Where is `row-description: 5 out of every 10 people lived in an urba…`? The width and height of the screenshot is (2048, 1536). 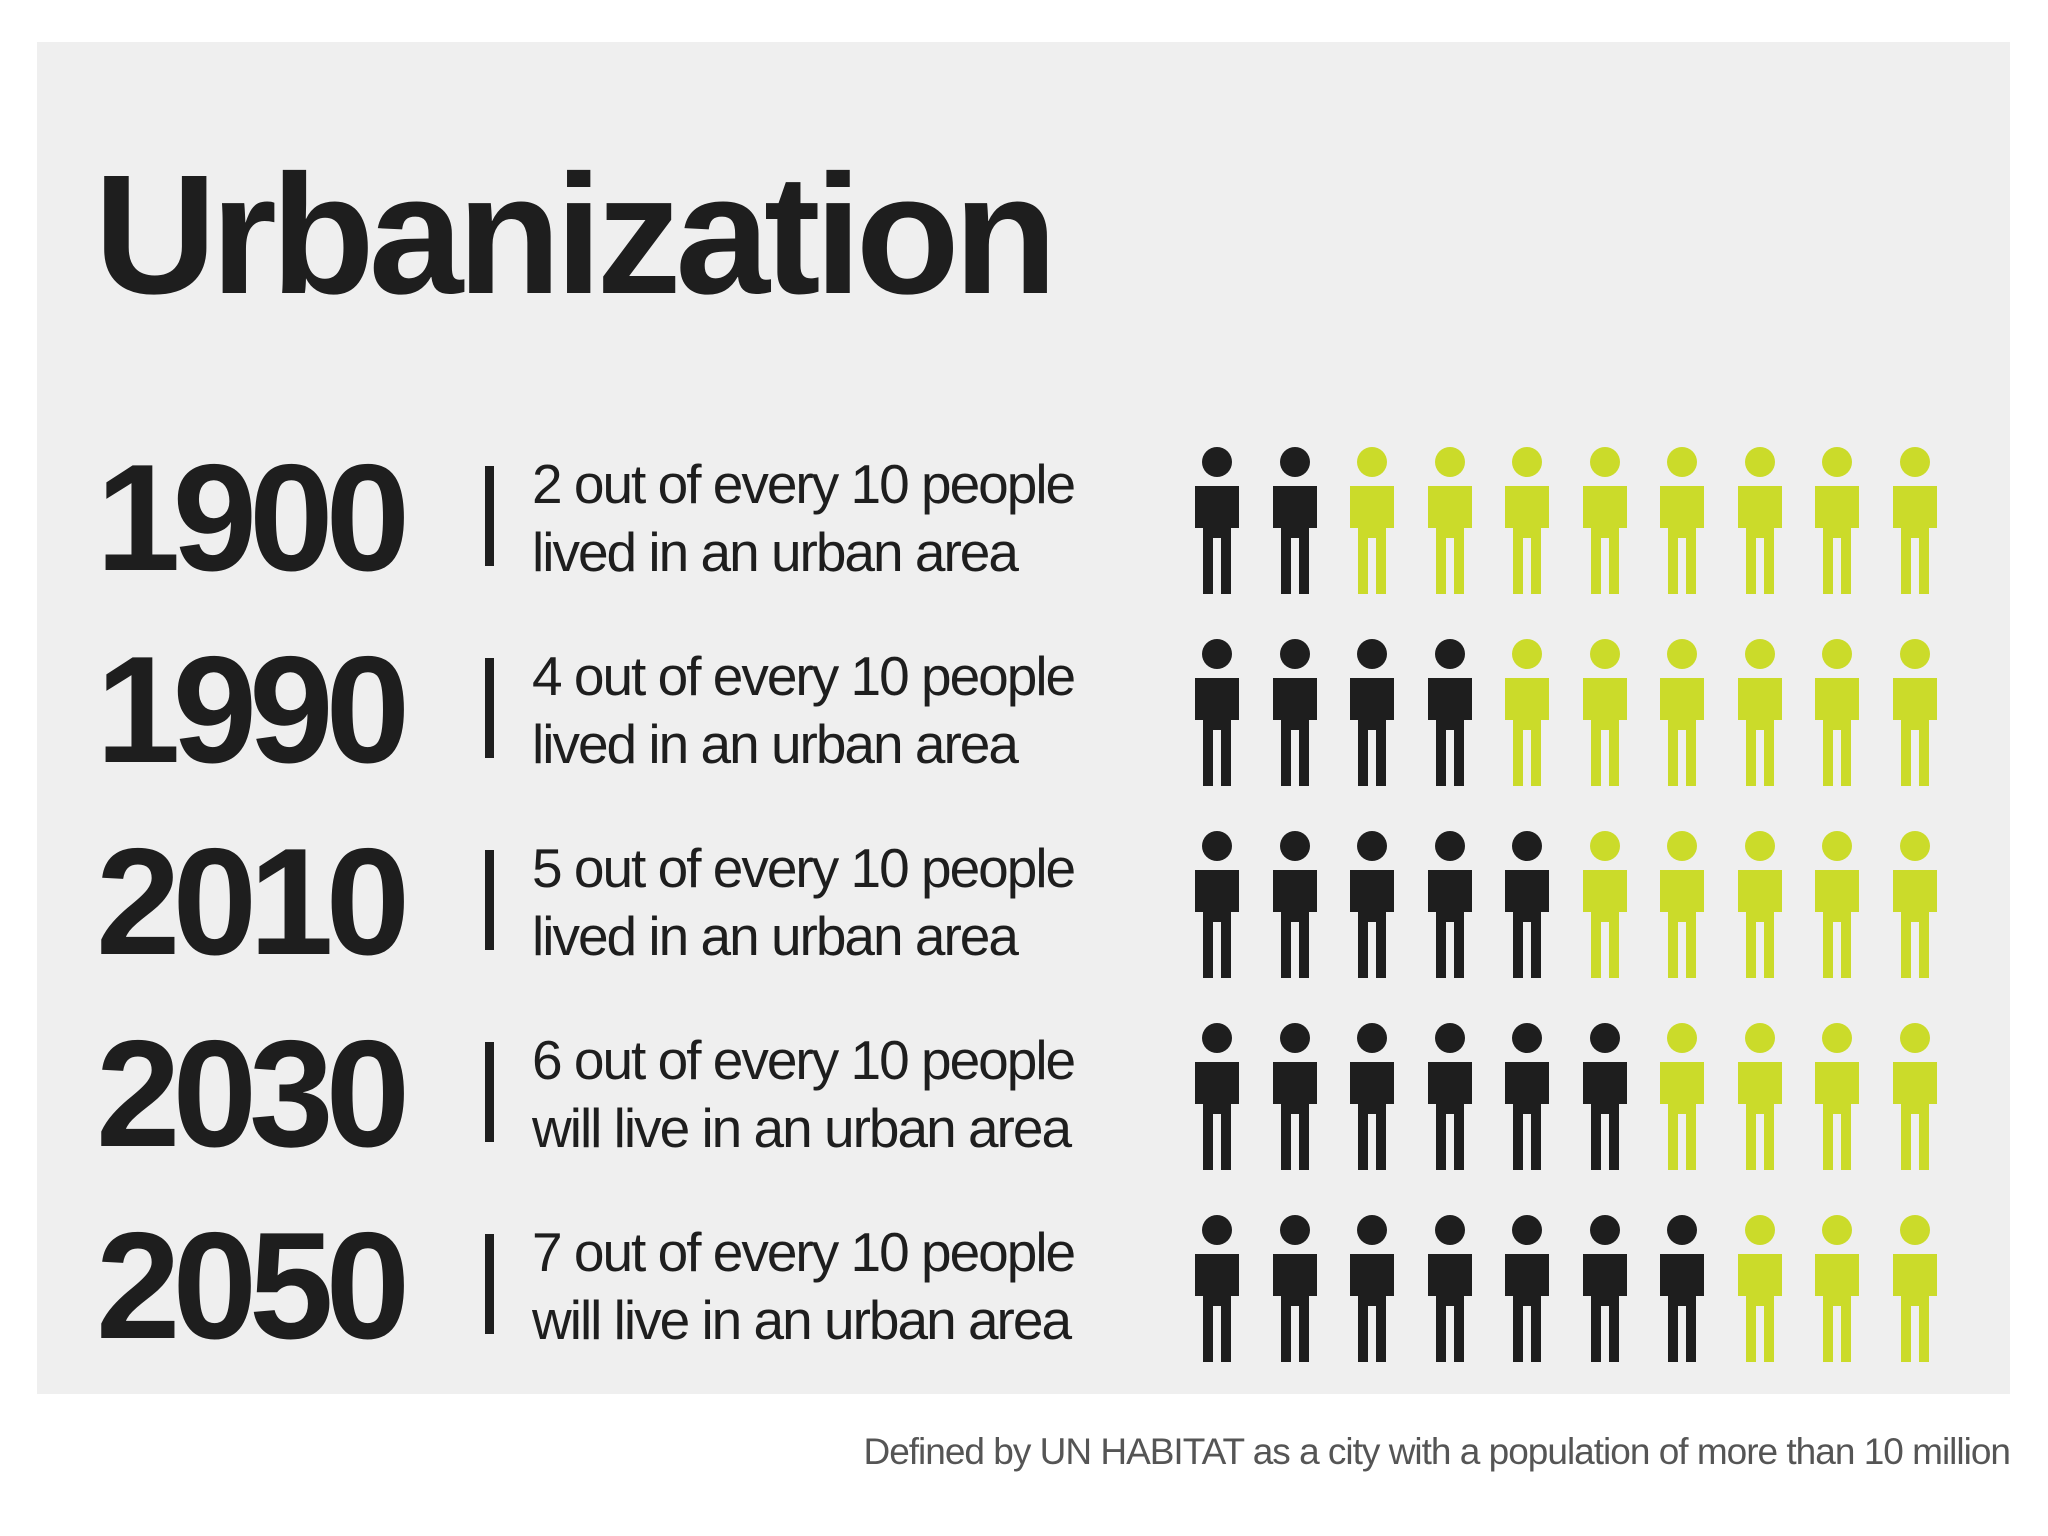
row-description: 5 out of every 10 people lived in an urba… is located at coordinates (804, 902).